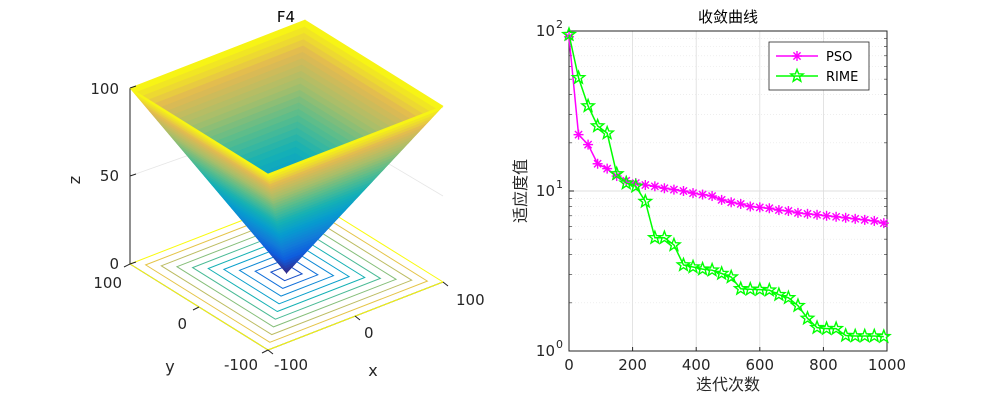  I want to click on y-tick-label-2: 10, so click(545, 31).